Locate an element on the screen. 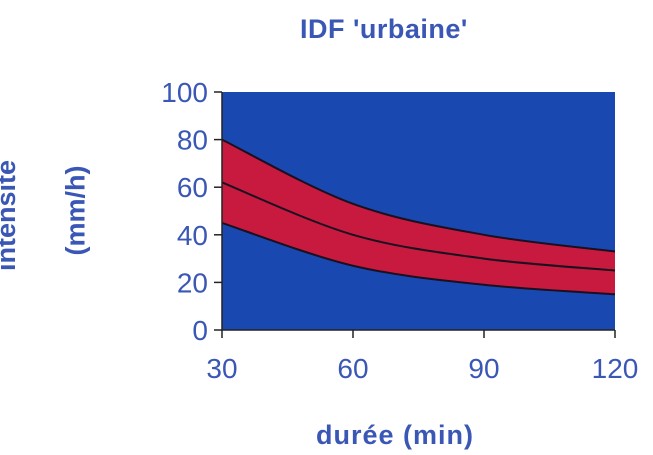 This screenshot has height=455, width=653. y-tick-label: 20 is located at coordinates (192, 282).